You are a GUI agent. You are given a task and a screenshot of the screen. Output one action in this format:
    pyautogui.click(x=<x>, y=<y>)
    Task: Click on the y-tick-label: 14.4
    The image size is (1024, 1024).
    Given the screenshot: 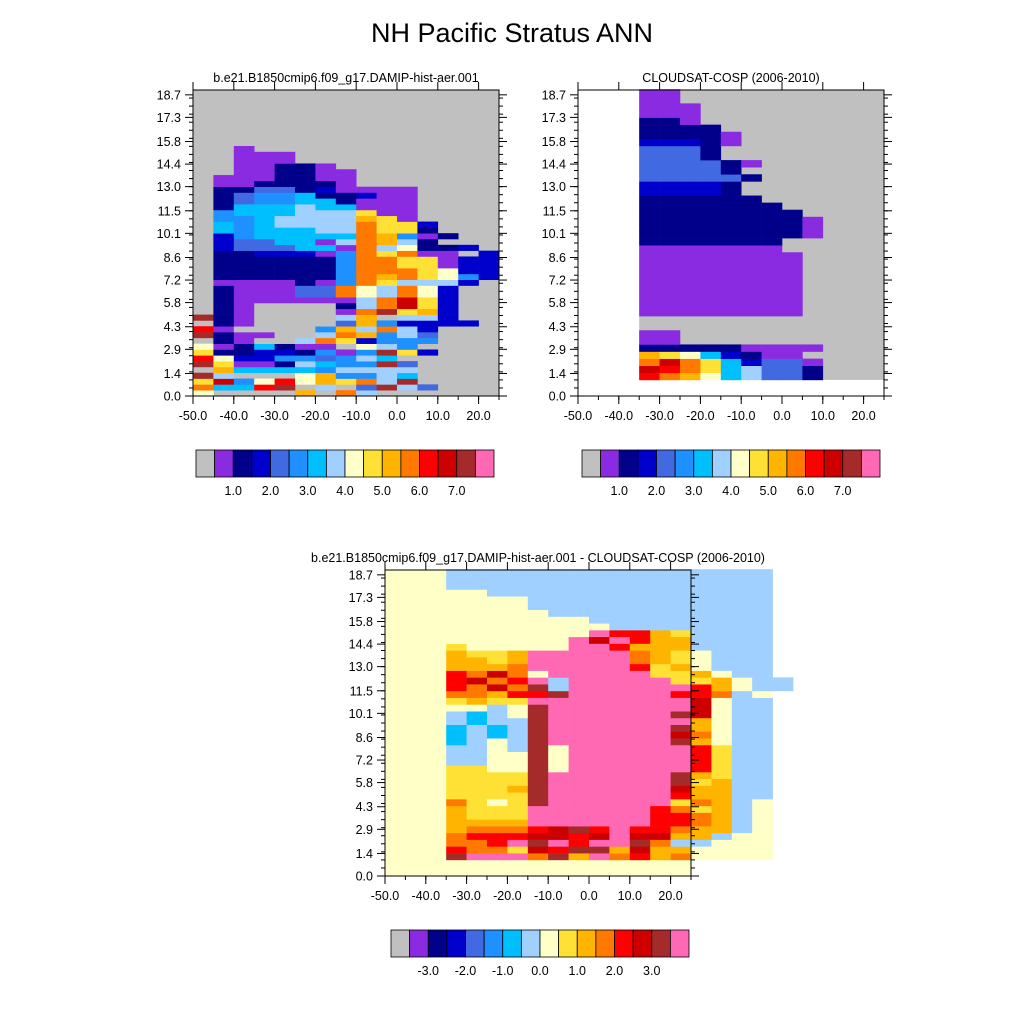 What is the action you would take?
    pyautogui.click(x=554, y=165)
    